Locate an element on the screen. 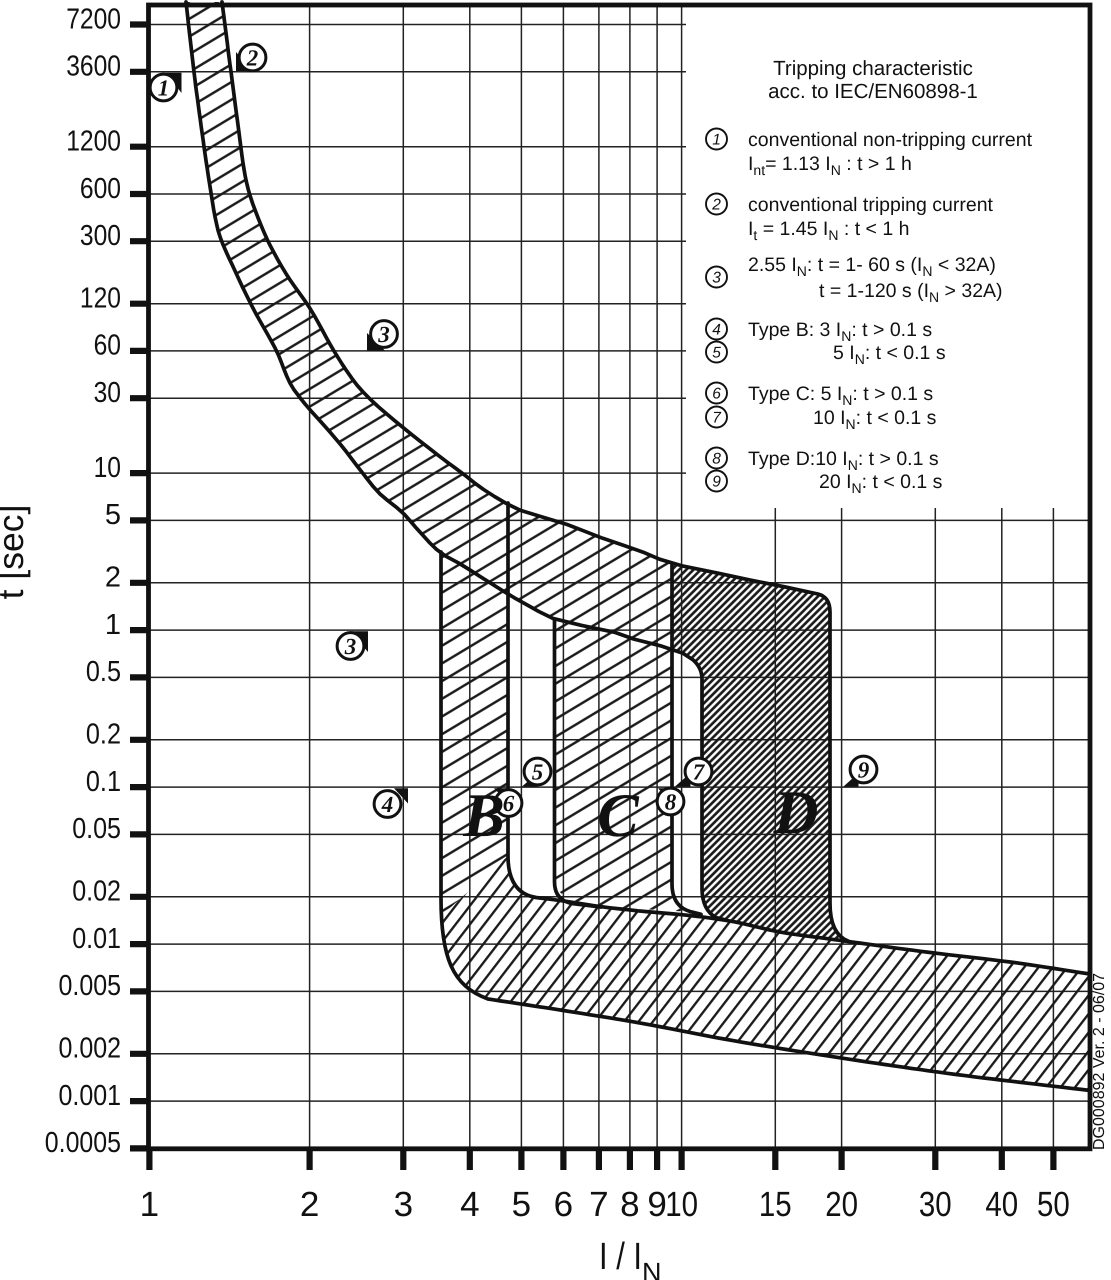 This screenshot has width=1111, height=1280. svg-text:2.55 IN: t = 1- 60 s (IN < 32A: 2.55 IN: t = 1- 60 s (IN < 32A) is located at coordinates (872, 266).